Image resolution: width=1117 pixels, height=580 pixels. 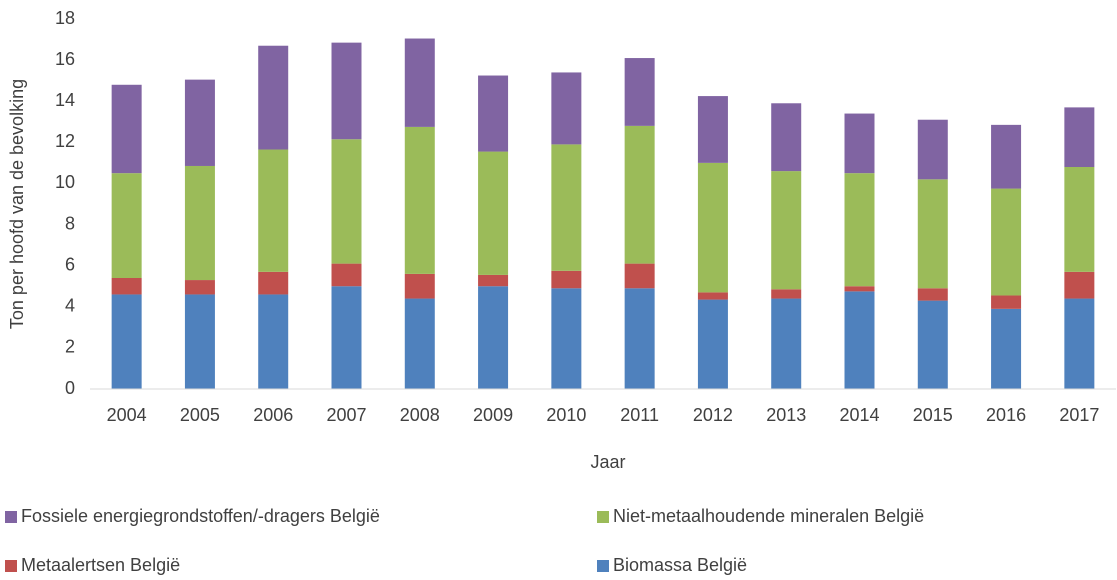 What do you see at coordinates (859, 415) in the screenshot?
I see `x-tick-label: 2014` at bounding box center [859, 415].